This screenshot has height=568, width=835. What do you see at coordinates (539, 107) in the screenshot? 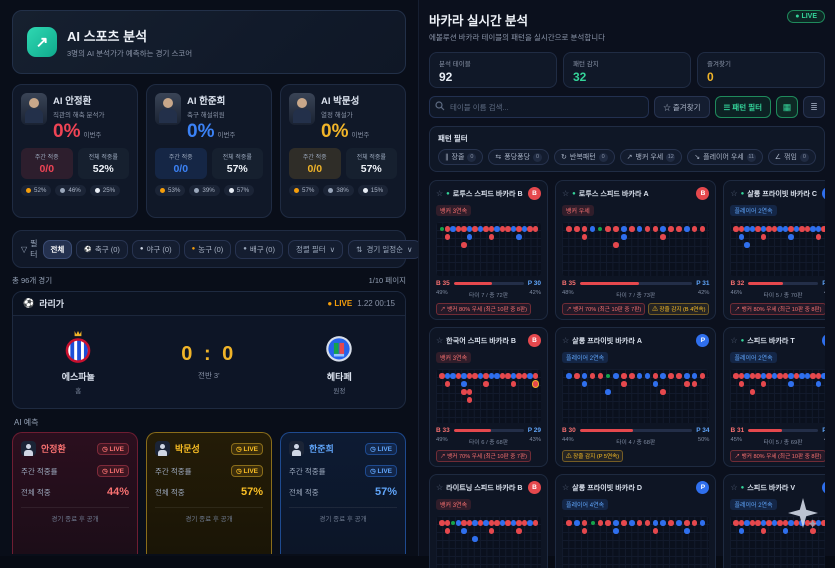
I see `table-search-input` at bounding box center [539, 107].